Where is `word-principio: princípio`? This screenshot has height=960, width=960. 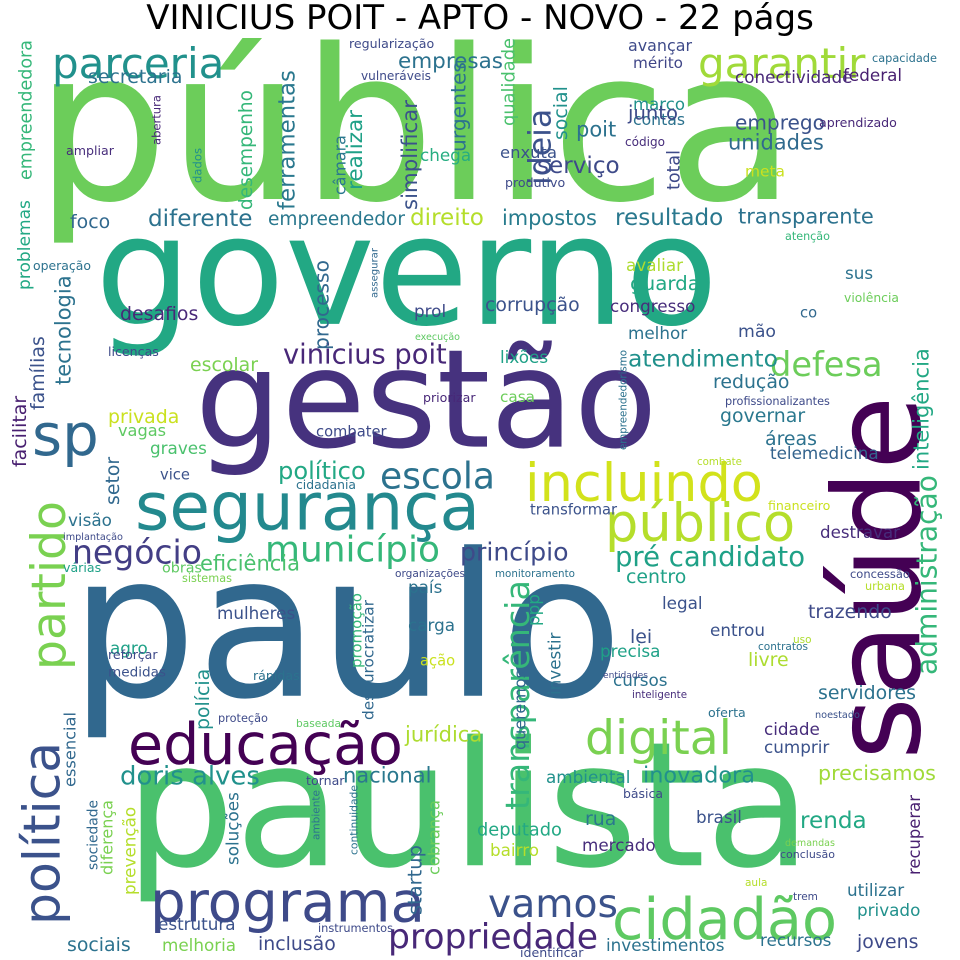 word-principio: princípio is located at coordinates (514, 552).